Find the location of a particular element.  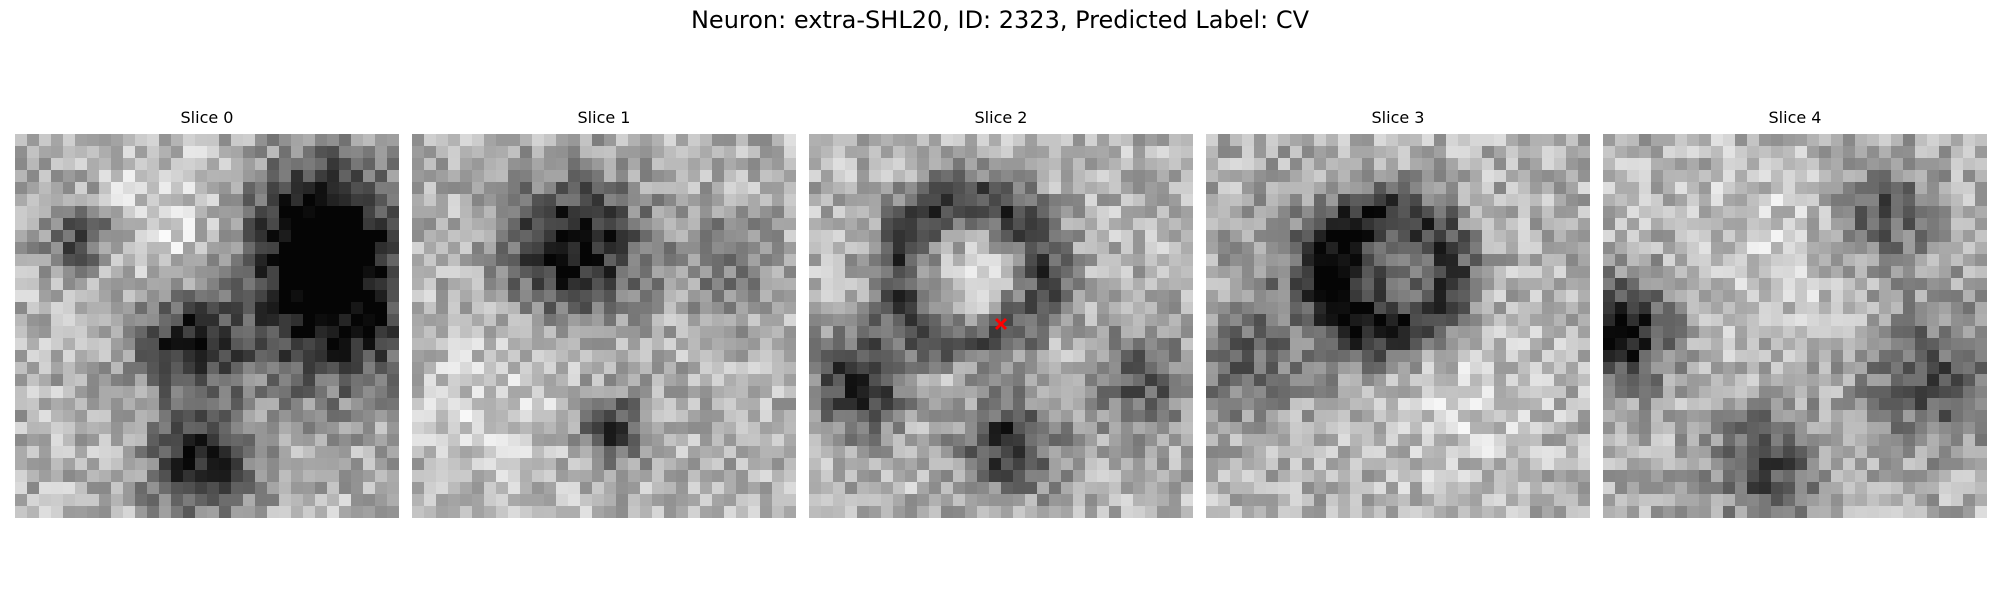

red-x-marker is located at coordinates (1001, 324).